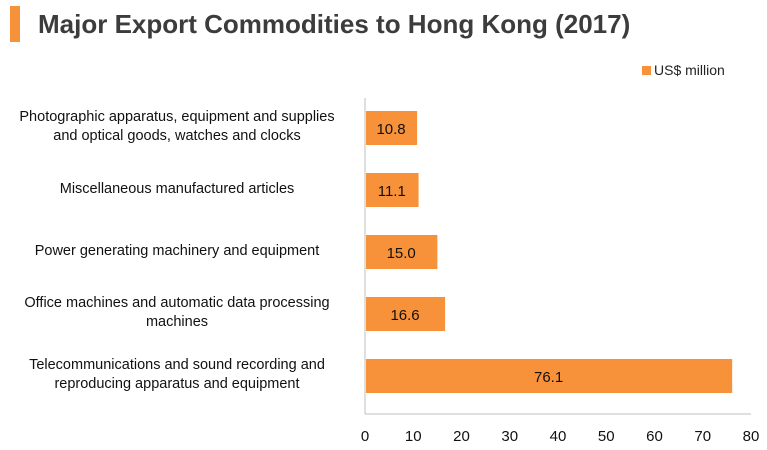 Image resolution: width=767 pixels, height=450 pixels. Describe the element at coordinates (751, 436) in the screenshot. I see `x-tick-label: 80` at that location.